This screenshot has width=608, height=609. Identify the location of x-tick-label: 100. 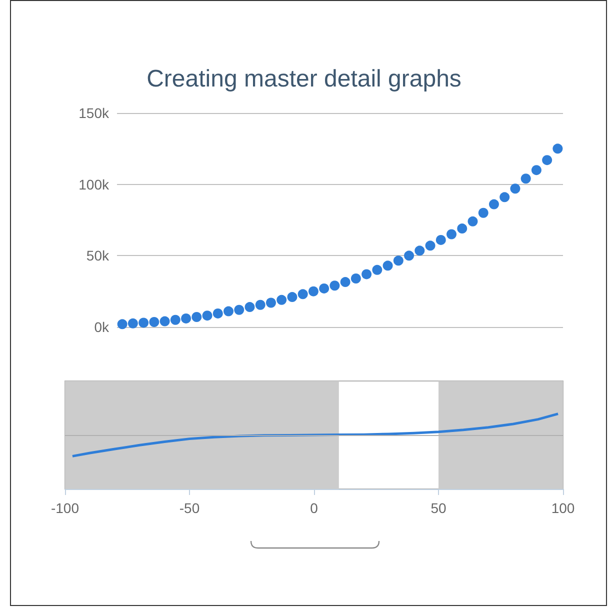
(563, 508).